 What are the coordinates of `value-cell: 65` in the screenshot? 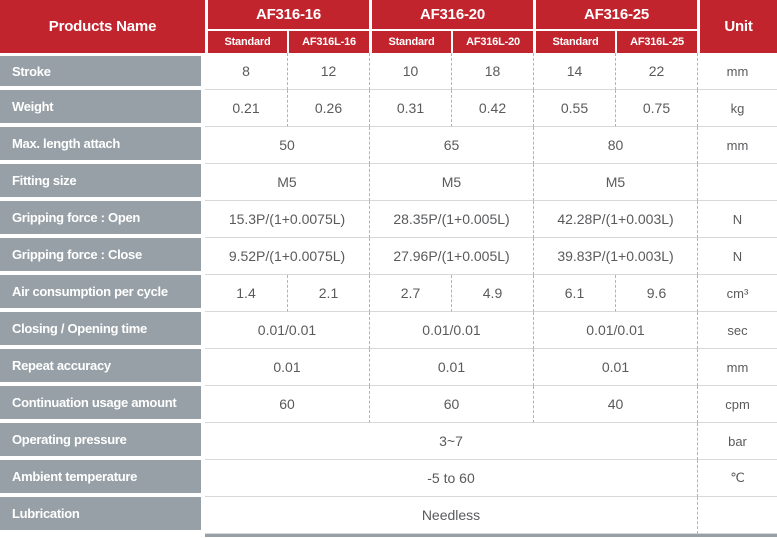 It's located at (451, 145).